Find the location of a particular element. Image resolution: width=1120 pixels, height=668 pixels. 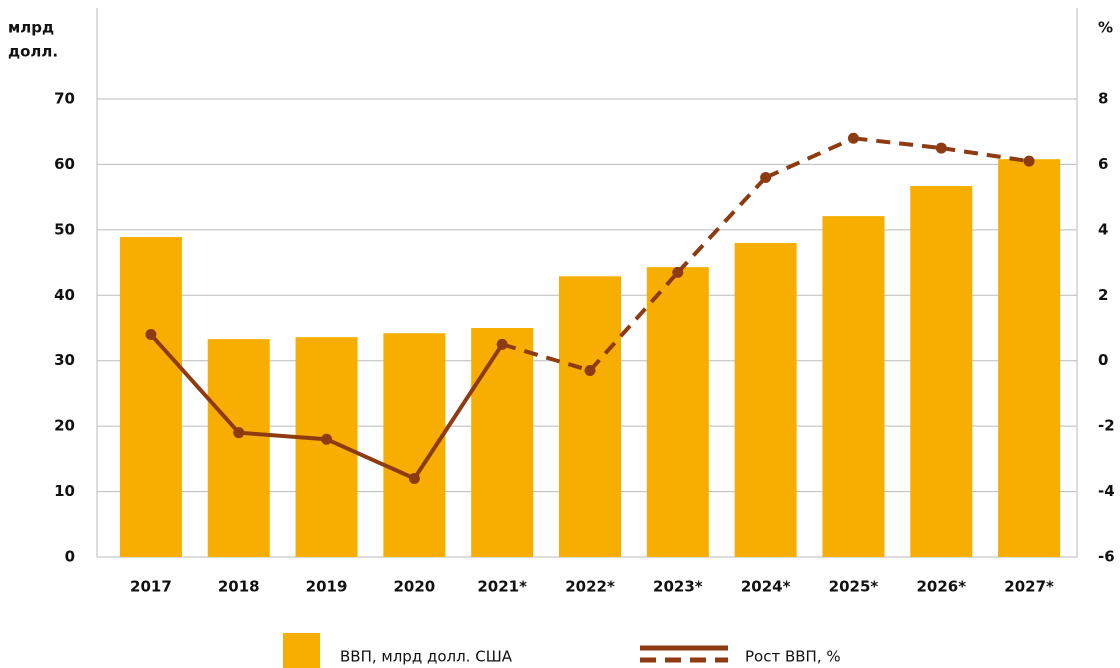

y-tick-label: 70 is located at coordinates (64, 99).